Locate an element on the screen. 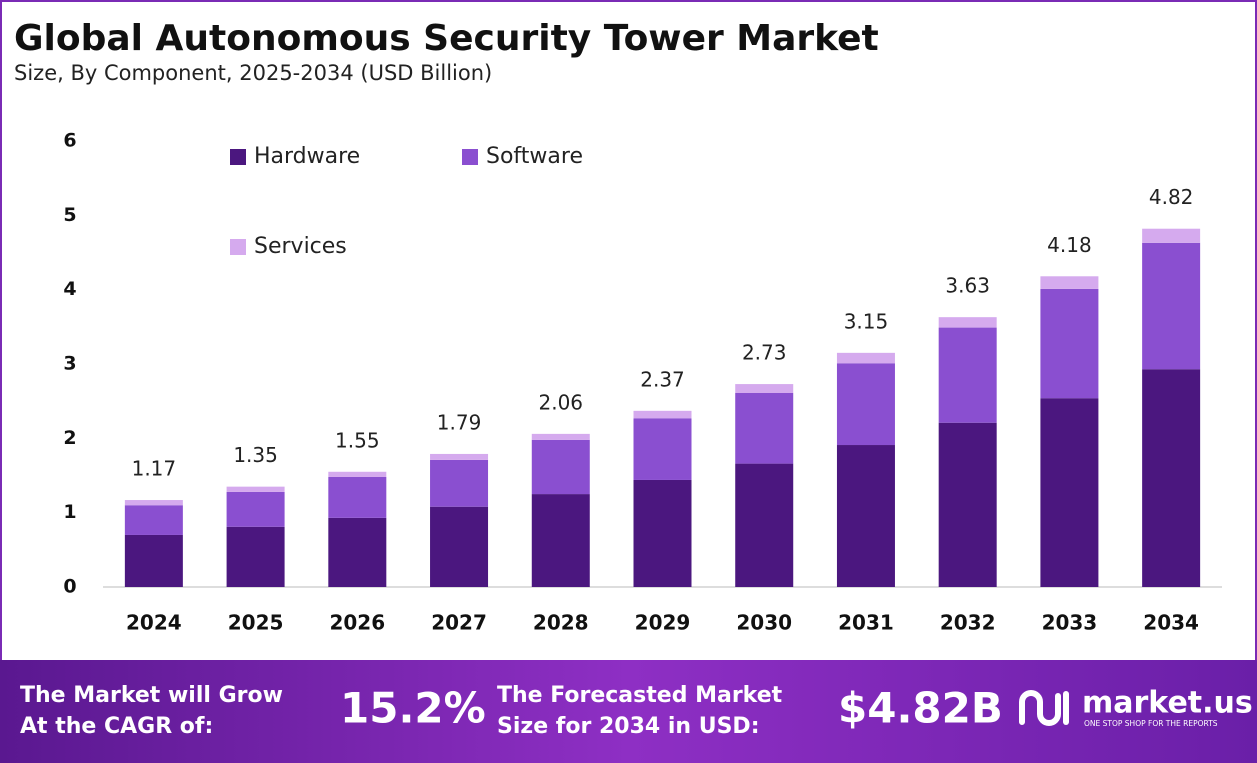 Image resolution: width=1257 pixels, height=763 pixels. x-tick-label: 2030 is located at coordinates (764, 623).